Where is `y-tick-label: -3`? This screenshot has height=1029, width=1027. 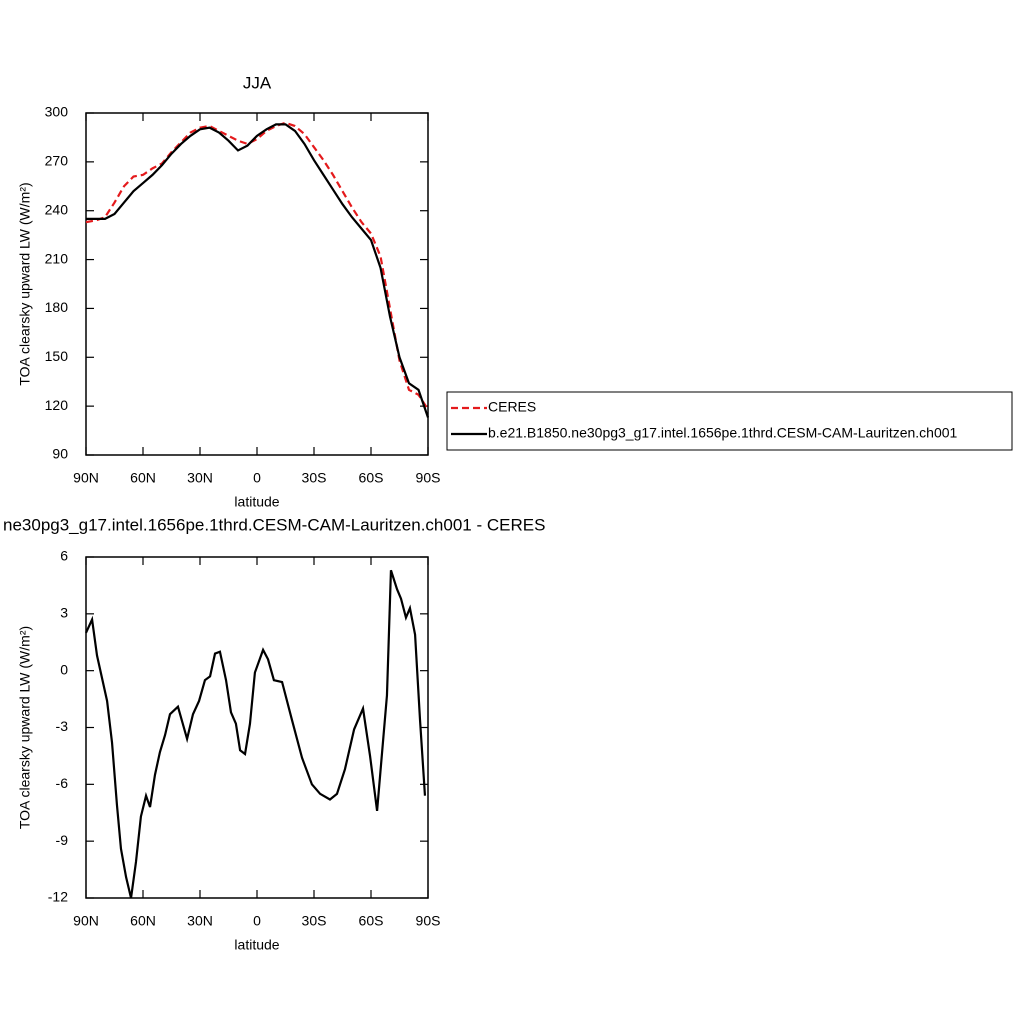
y-tick-label: -3 is located at coordinates (62, 726).